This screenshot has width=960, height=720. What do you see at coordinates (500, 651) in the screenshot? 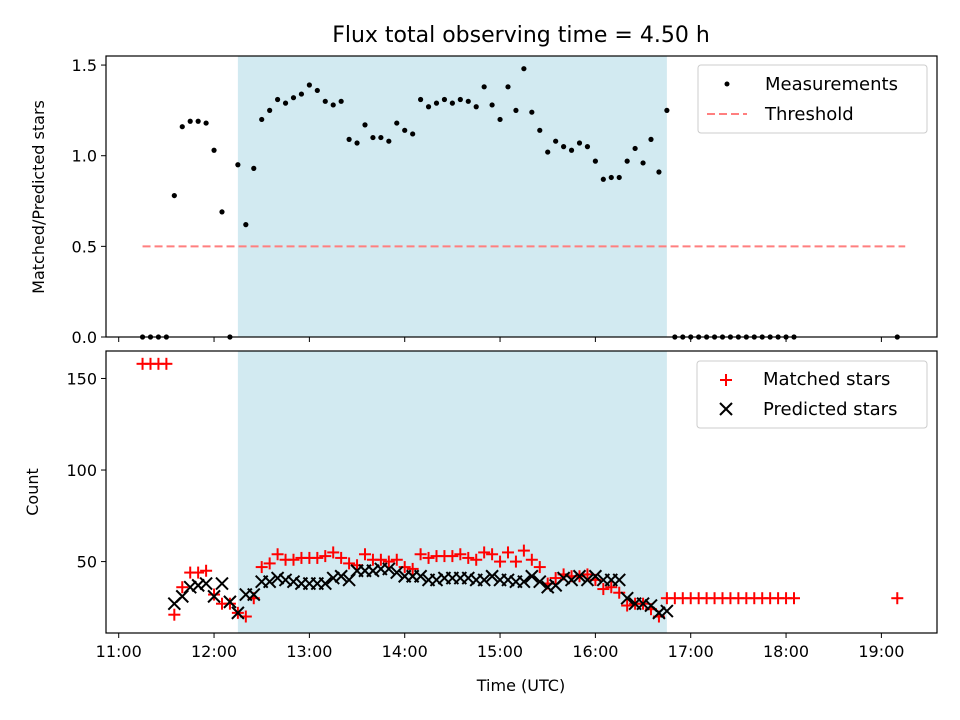
I see `x-tick-label: 15:00` at bounding box center [500, 651].